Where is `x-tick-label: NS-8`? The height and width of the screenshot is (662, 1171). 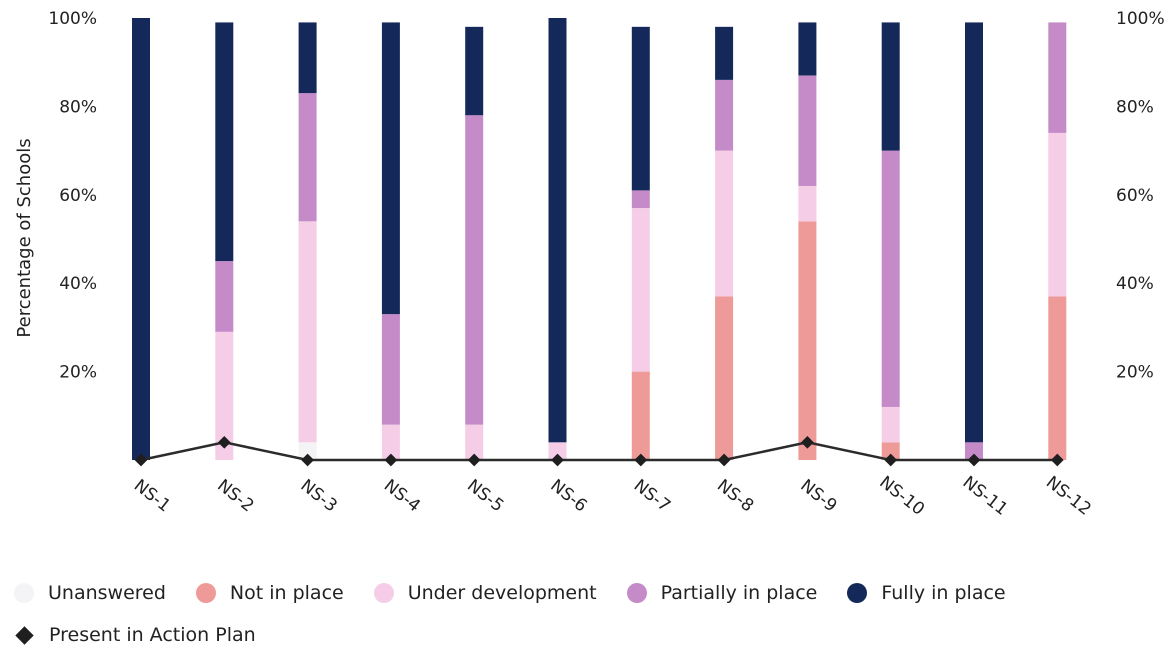 x-tick-label: NS-8 is located at coordinates (735, 496).